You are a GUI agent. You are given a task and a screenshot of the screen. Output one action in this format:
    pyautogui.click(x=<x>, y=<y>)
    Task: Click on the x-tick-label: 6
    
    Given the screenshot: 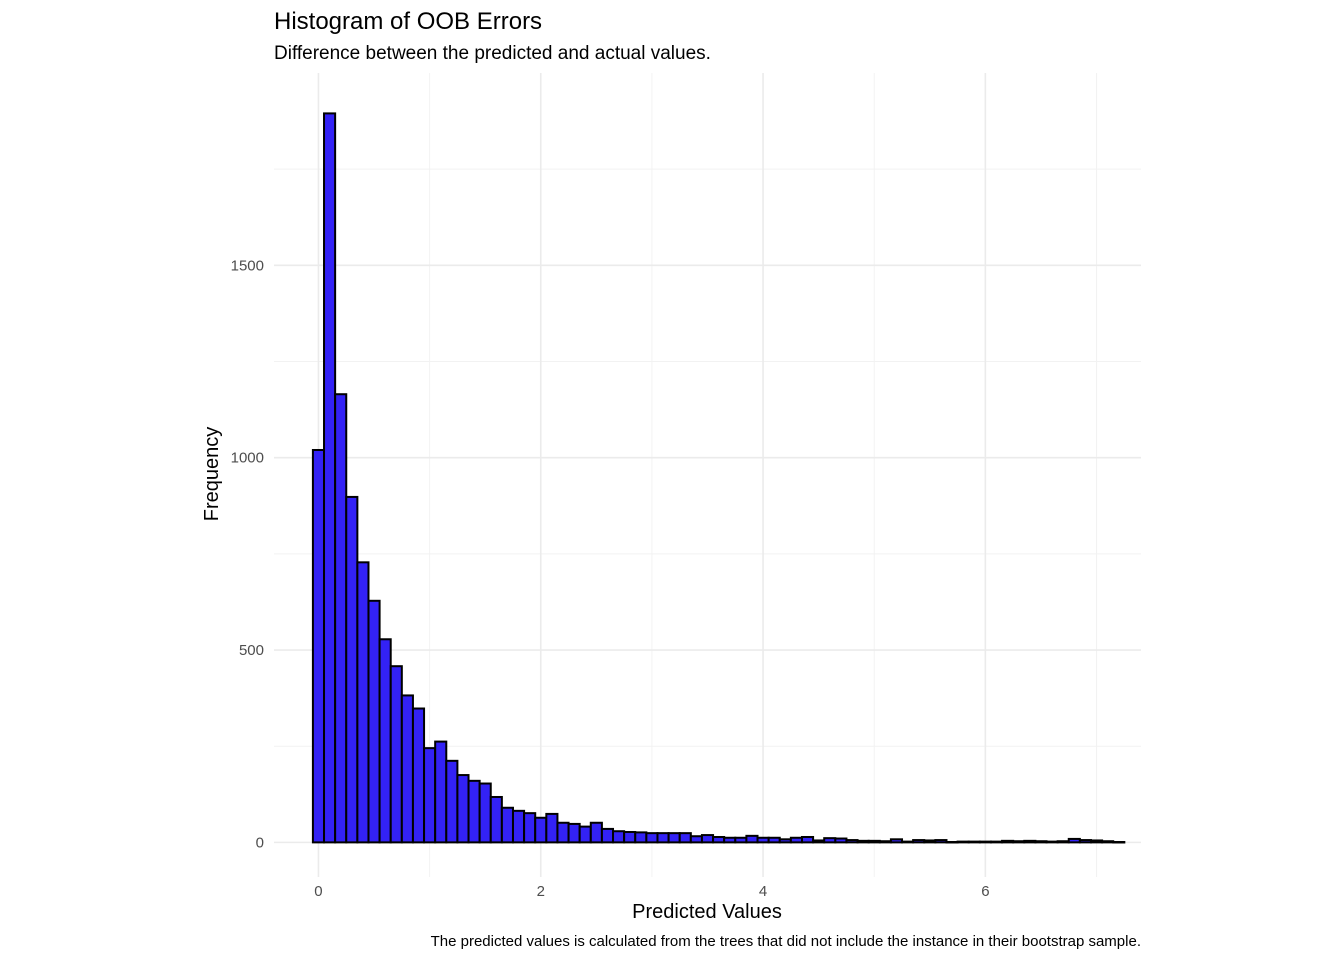 What is the action you would take?
    pyautogui.click(x=985, y=891)
    